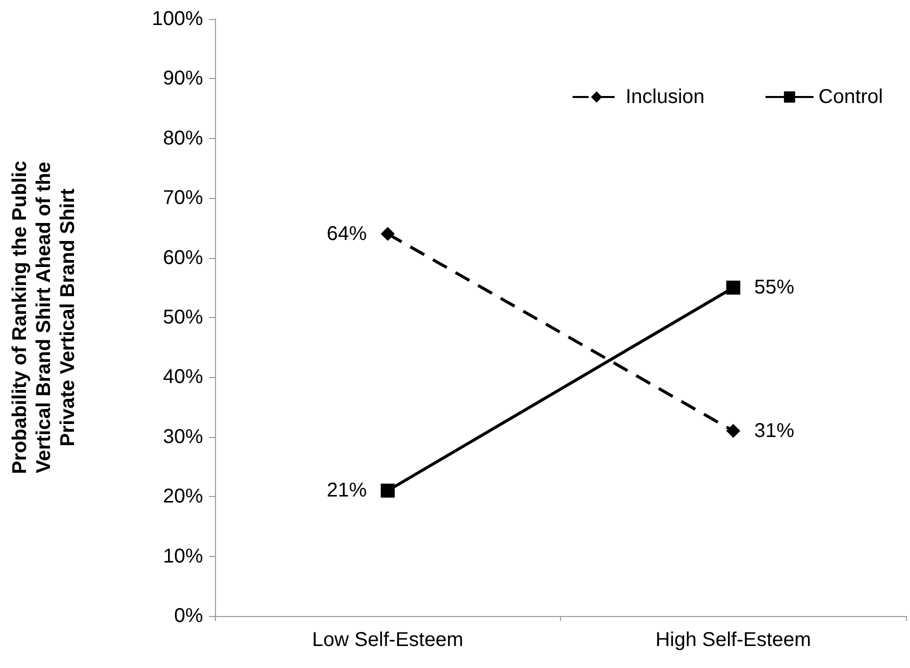 This screenshot has width=910, height=668. Describe the element at coordinates (189, 616) in the screenshot. I see `y-tick-label: 0%` at that location.